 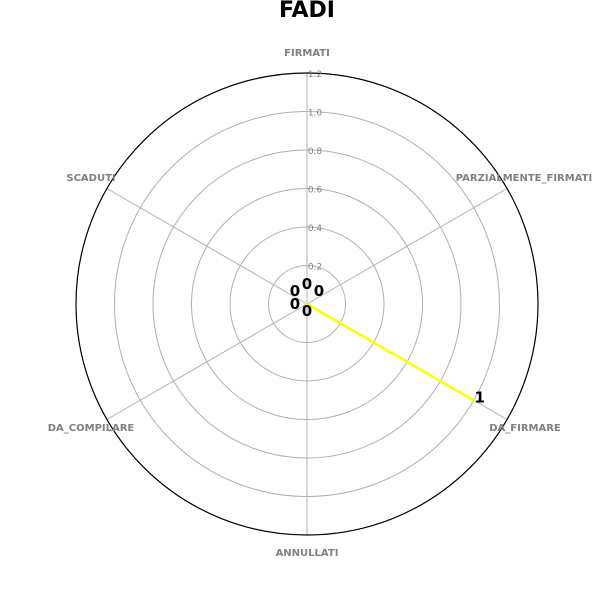 What do you see at coordinates (90, 178) in the screenshot?
I see `category-label: SCADUTI` at bounding box center [90, 178].